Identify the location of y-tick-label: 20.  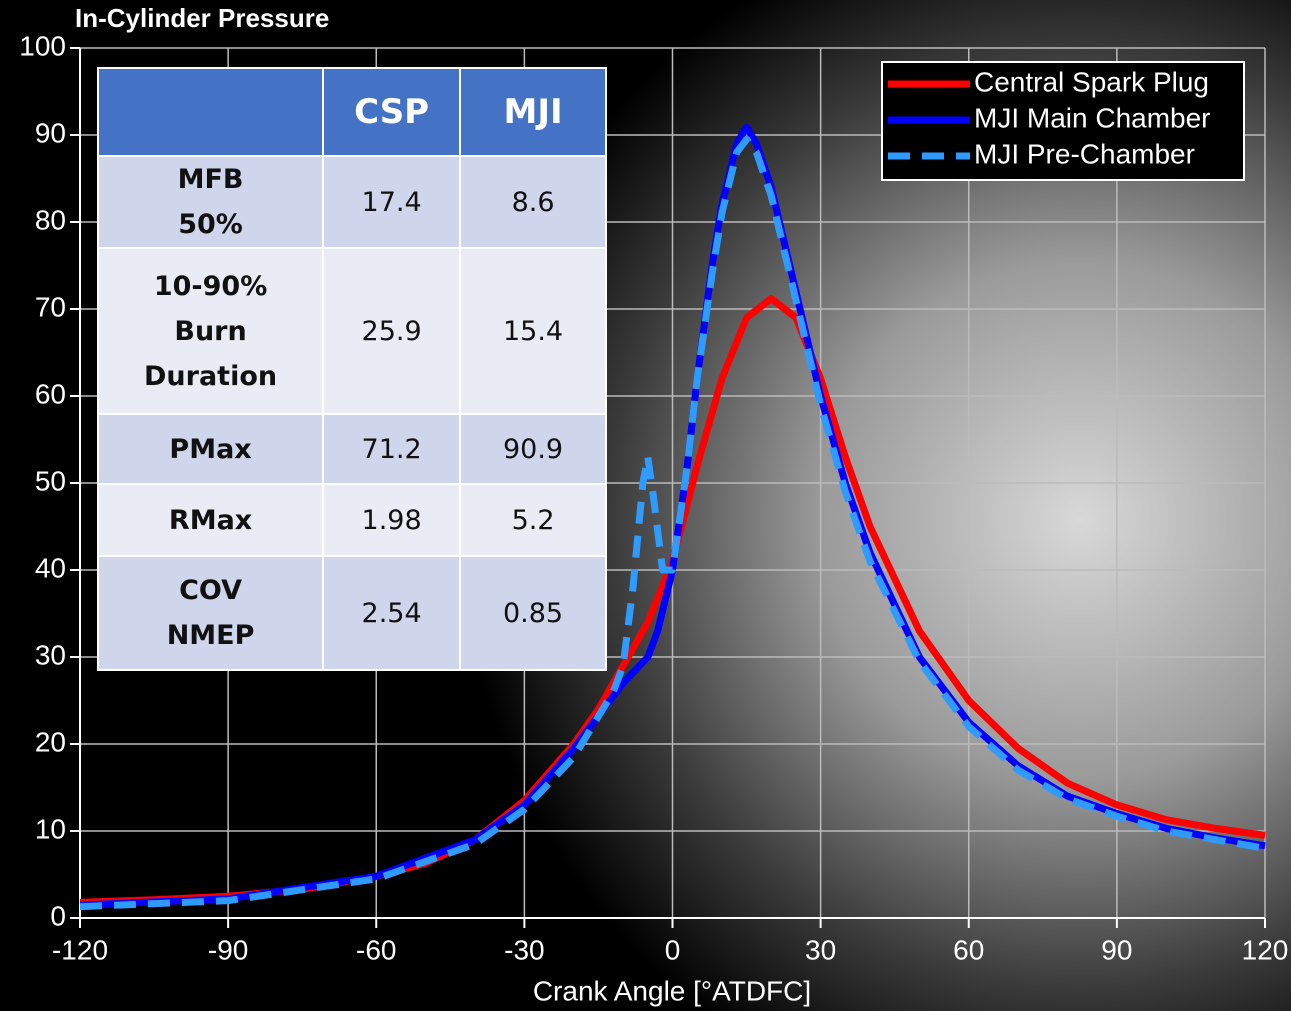
(50, 741).